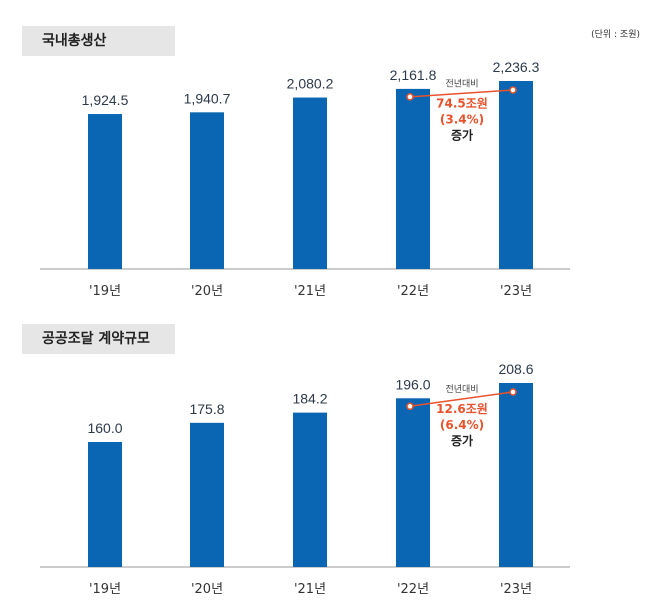  Describe the element at coordinates (516, 67) in the screenshot. I see `data-label-4: 2,236.3` at that location.